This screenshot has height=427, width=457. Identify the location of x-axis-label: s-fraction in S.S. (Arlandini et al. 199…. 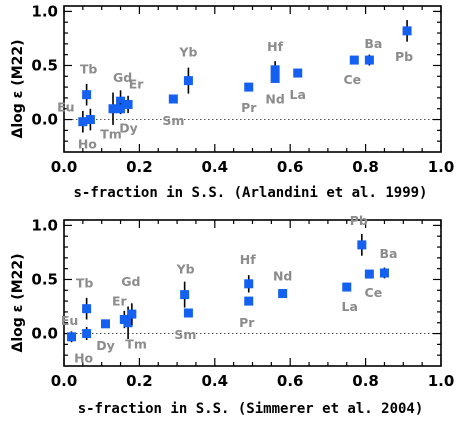
(250, 193).